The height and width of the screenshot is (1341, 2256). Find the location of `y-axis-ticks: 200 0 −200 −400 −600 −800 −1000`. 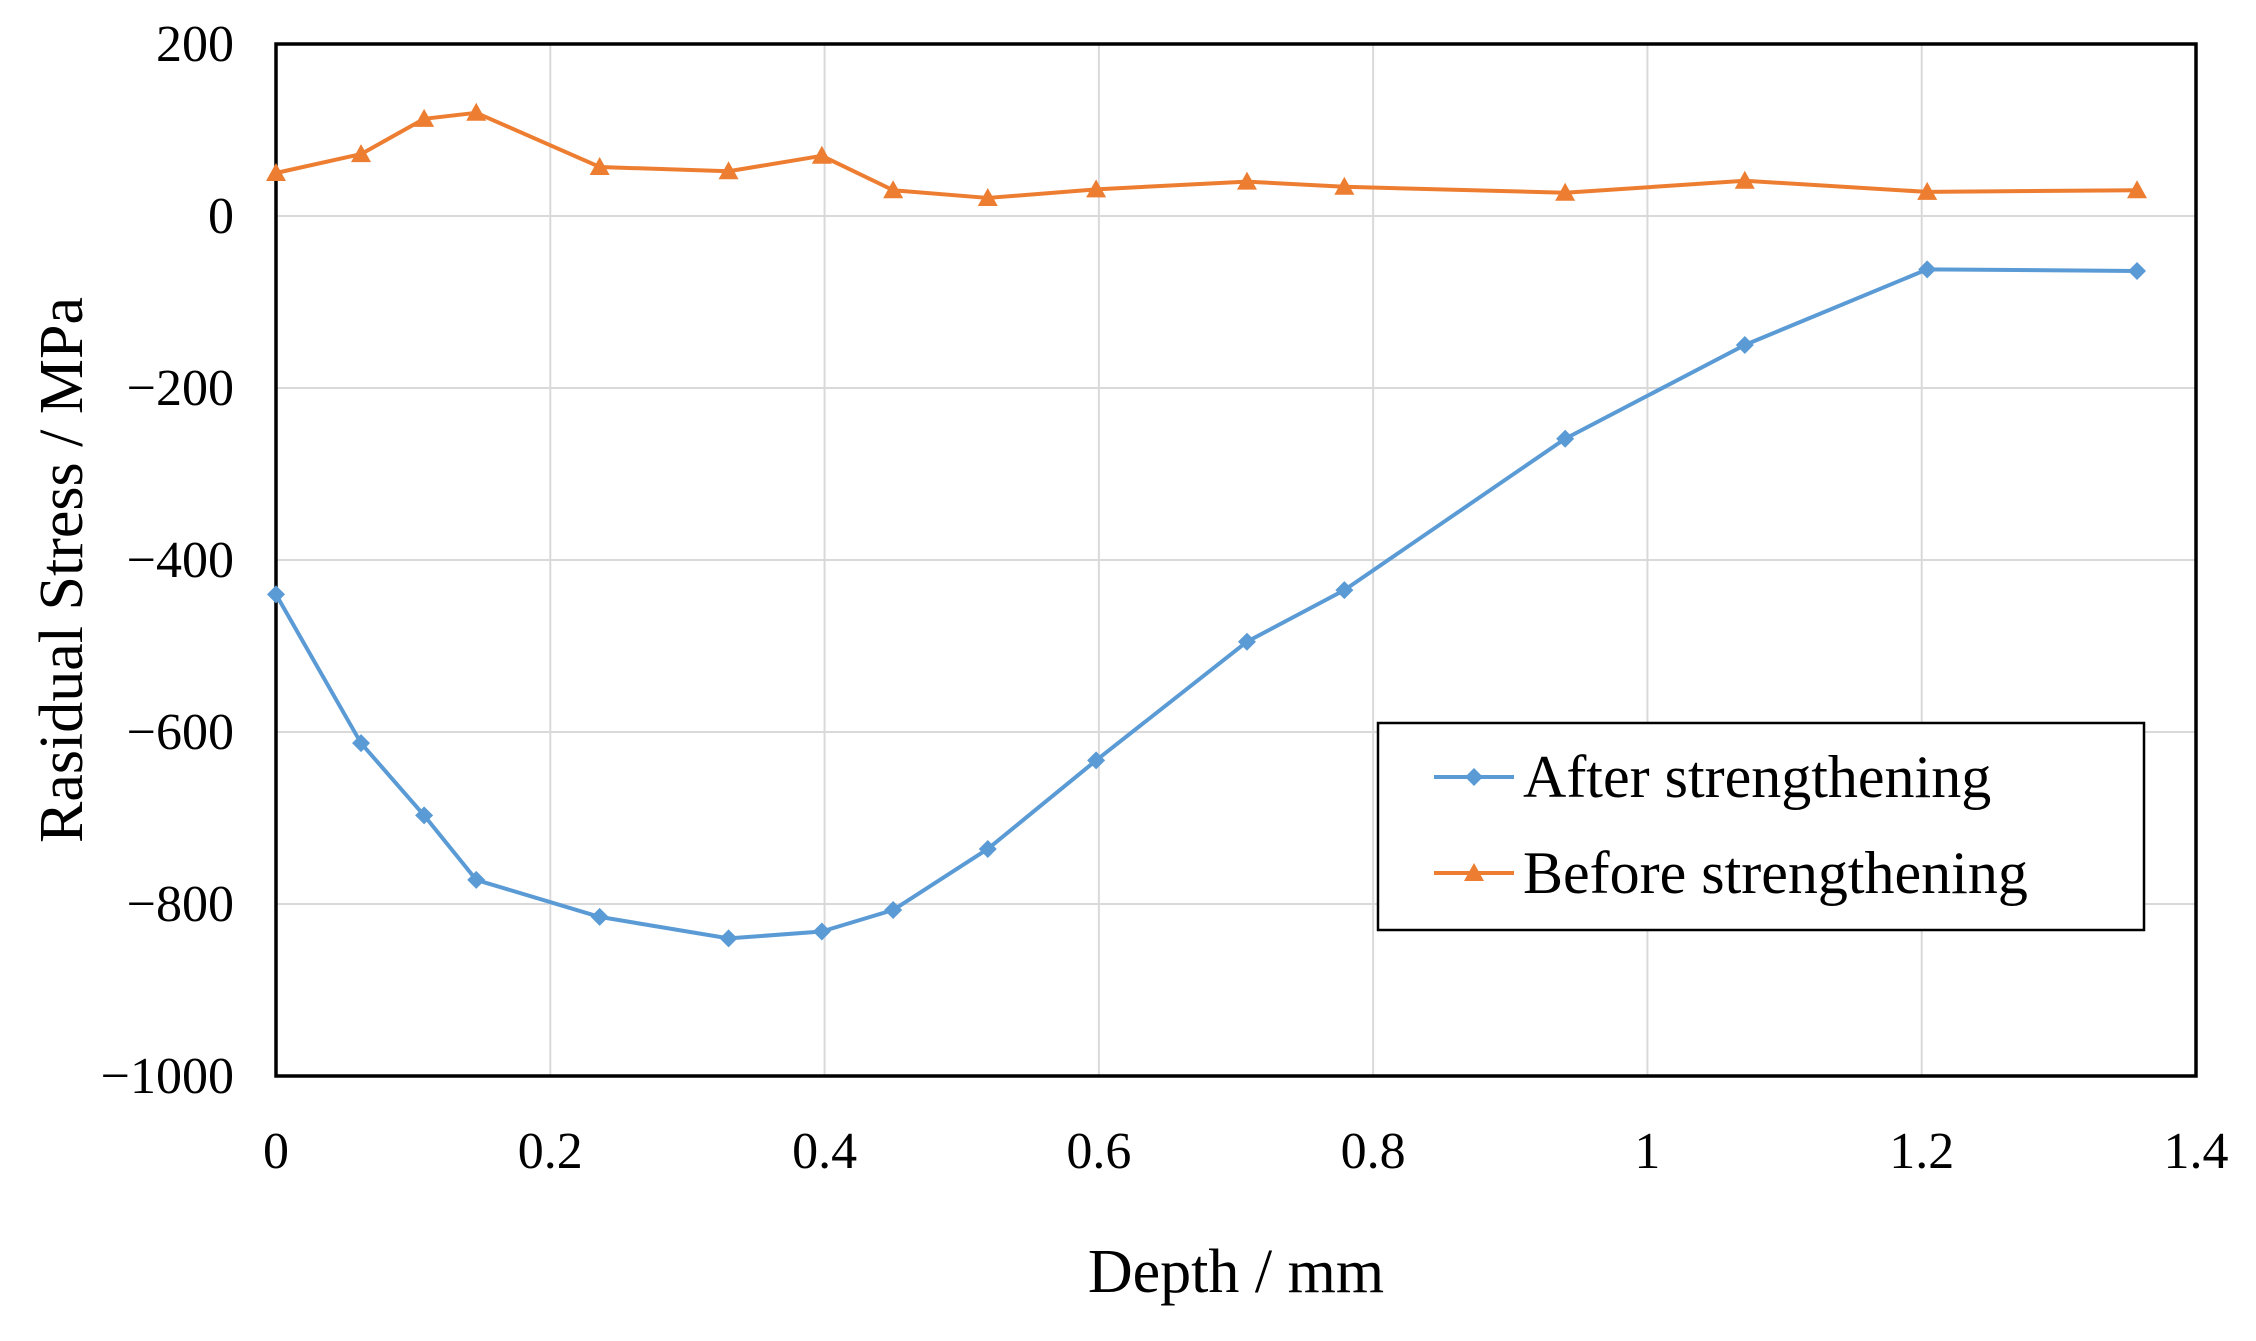

y-axis-ticks: 200 0 −200 −400 −600 −800 −1000 is located at coordinates (167, 560).